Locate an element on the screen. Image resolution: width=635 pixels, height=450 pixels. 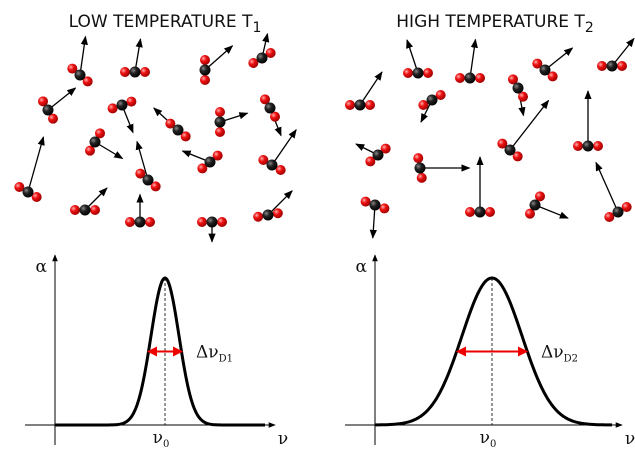
panel-title: LOW TEMPERATURE T1 is located at coordinates (165, 24).